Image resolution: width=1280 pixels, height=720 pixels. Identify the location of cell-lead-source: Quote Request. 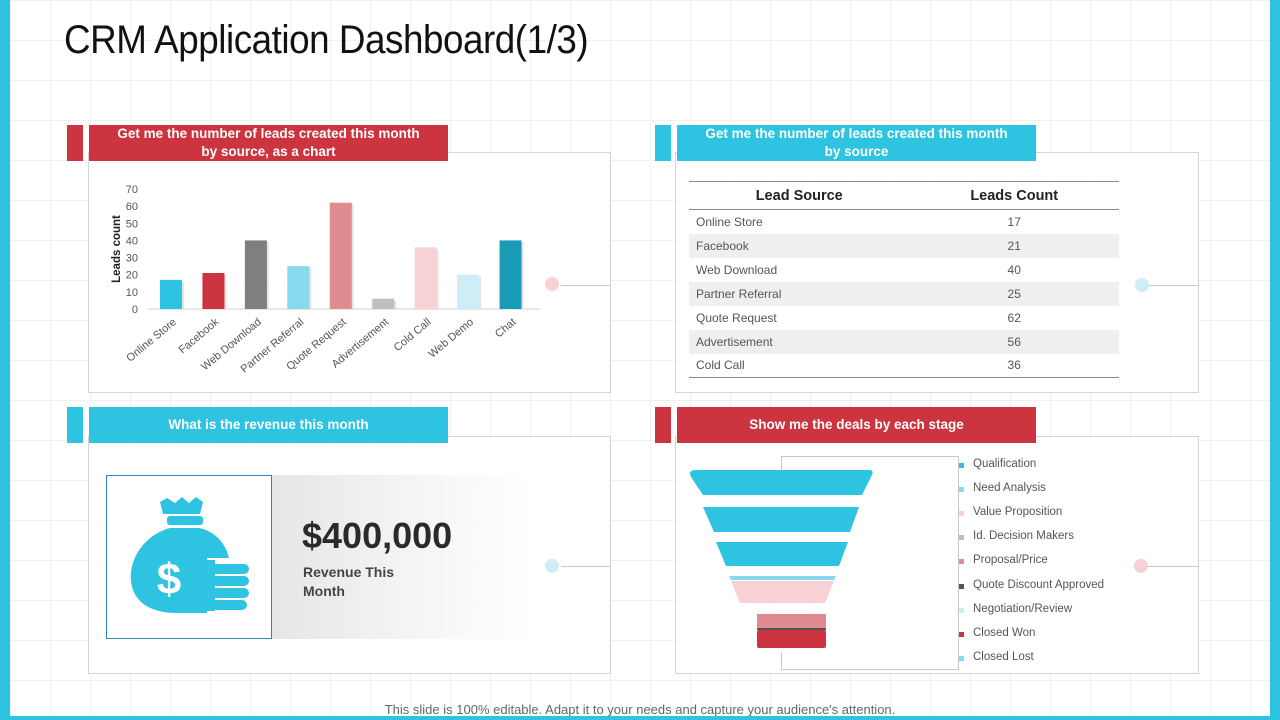
(736, 317).